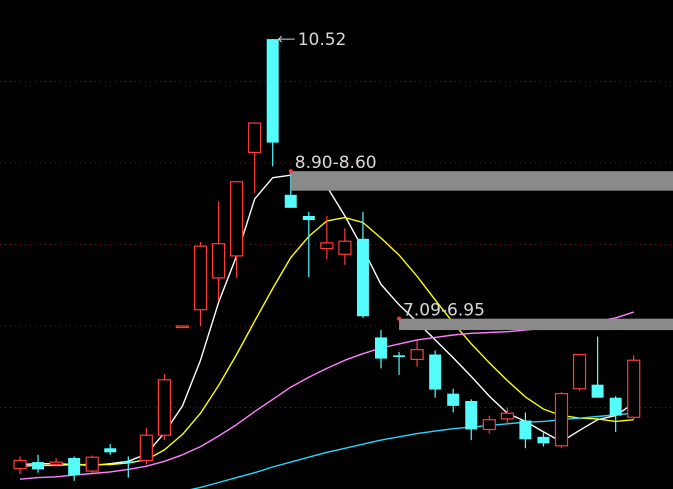  What do you see at coordinates (444, 311) in the screenshot?
I see `price-zone-label: 7.09-6.95` at bounding box center [444, 311].